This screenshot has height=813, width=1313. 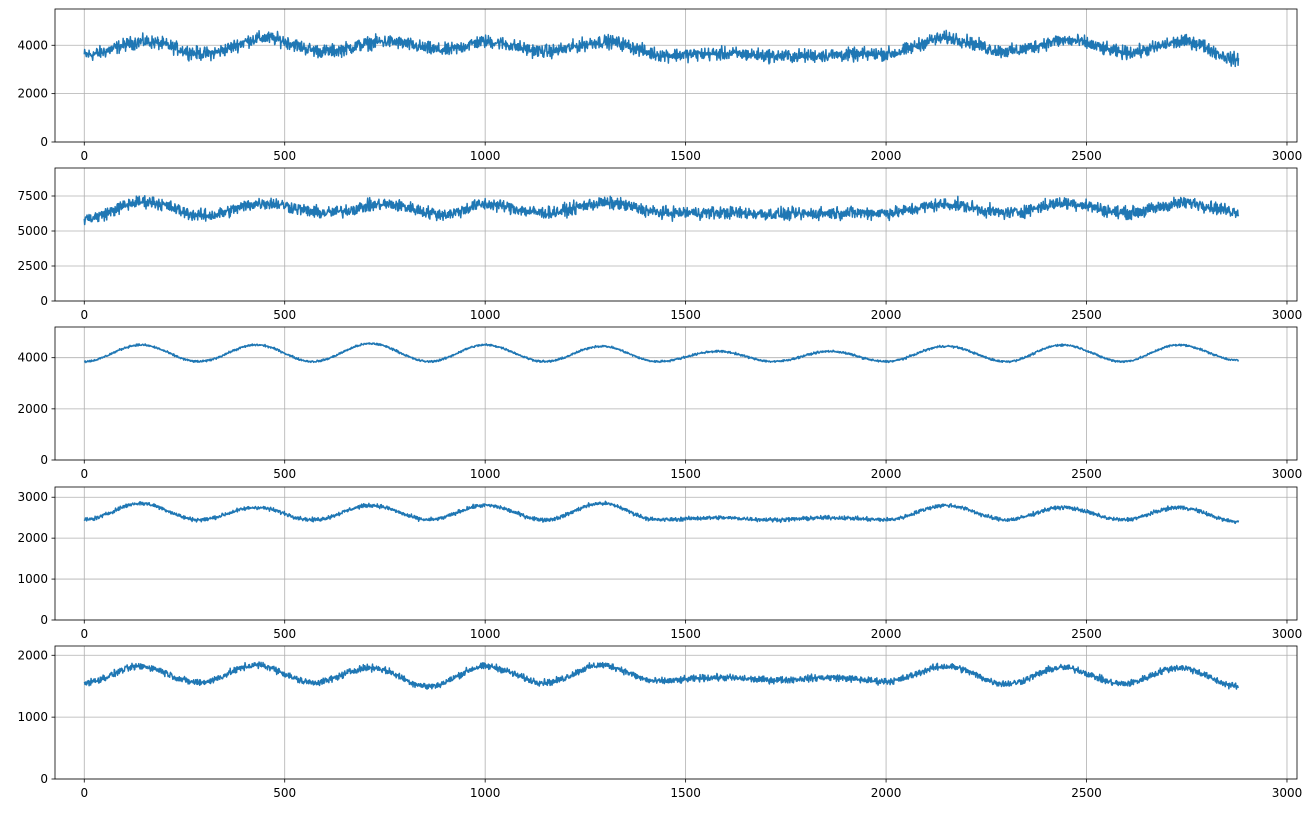 I want to click on y-tick-label: 7500, so click(x=32, y=196).